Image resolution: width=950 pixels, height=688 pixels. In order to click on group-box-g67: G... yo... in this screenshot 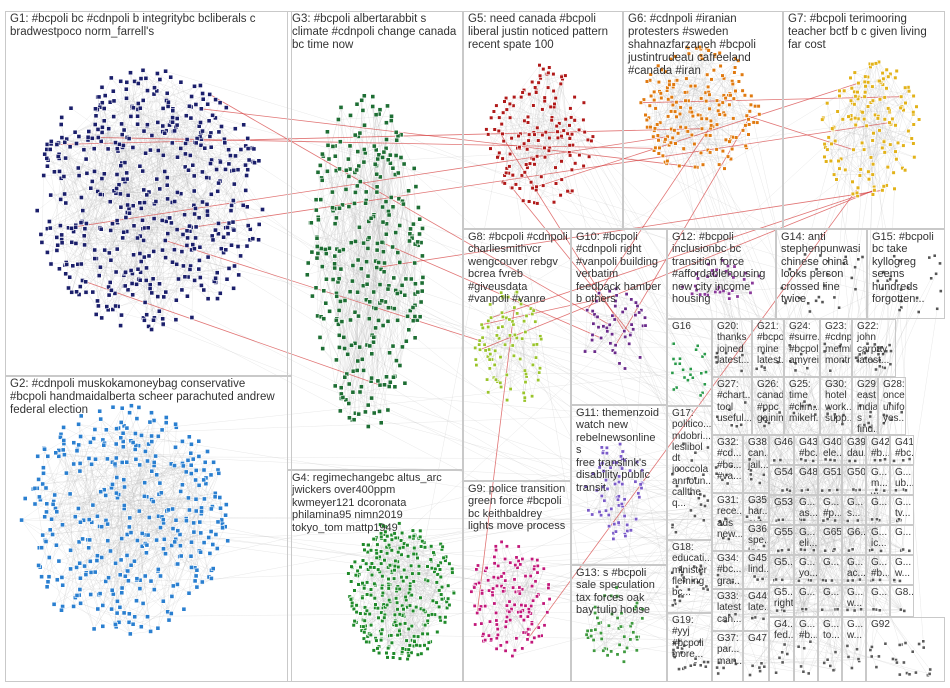, I will do `click(806, 570)`.